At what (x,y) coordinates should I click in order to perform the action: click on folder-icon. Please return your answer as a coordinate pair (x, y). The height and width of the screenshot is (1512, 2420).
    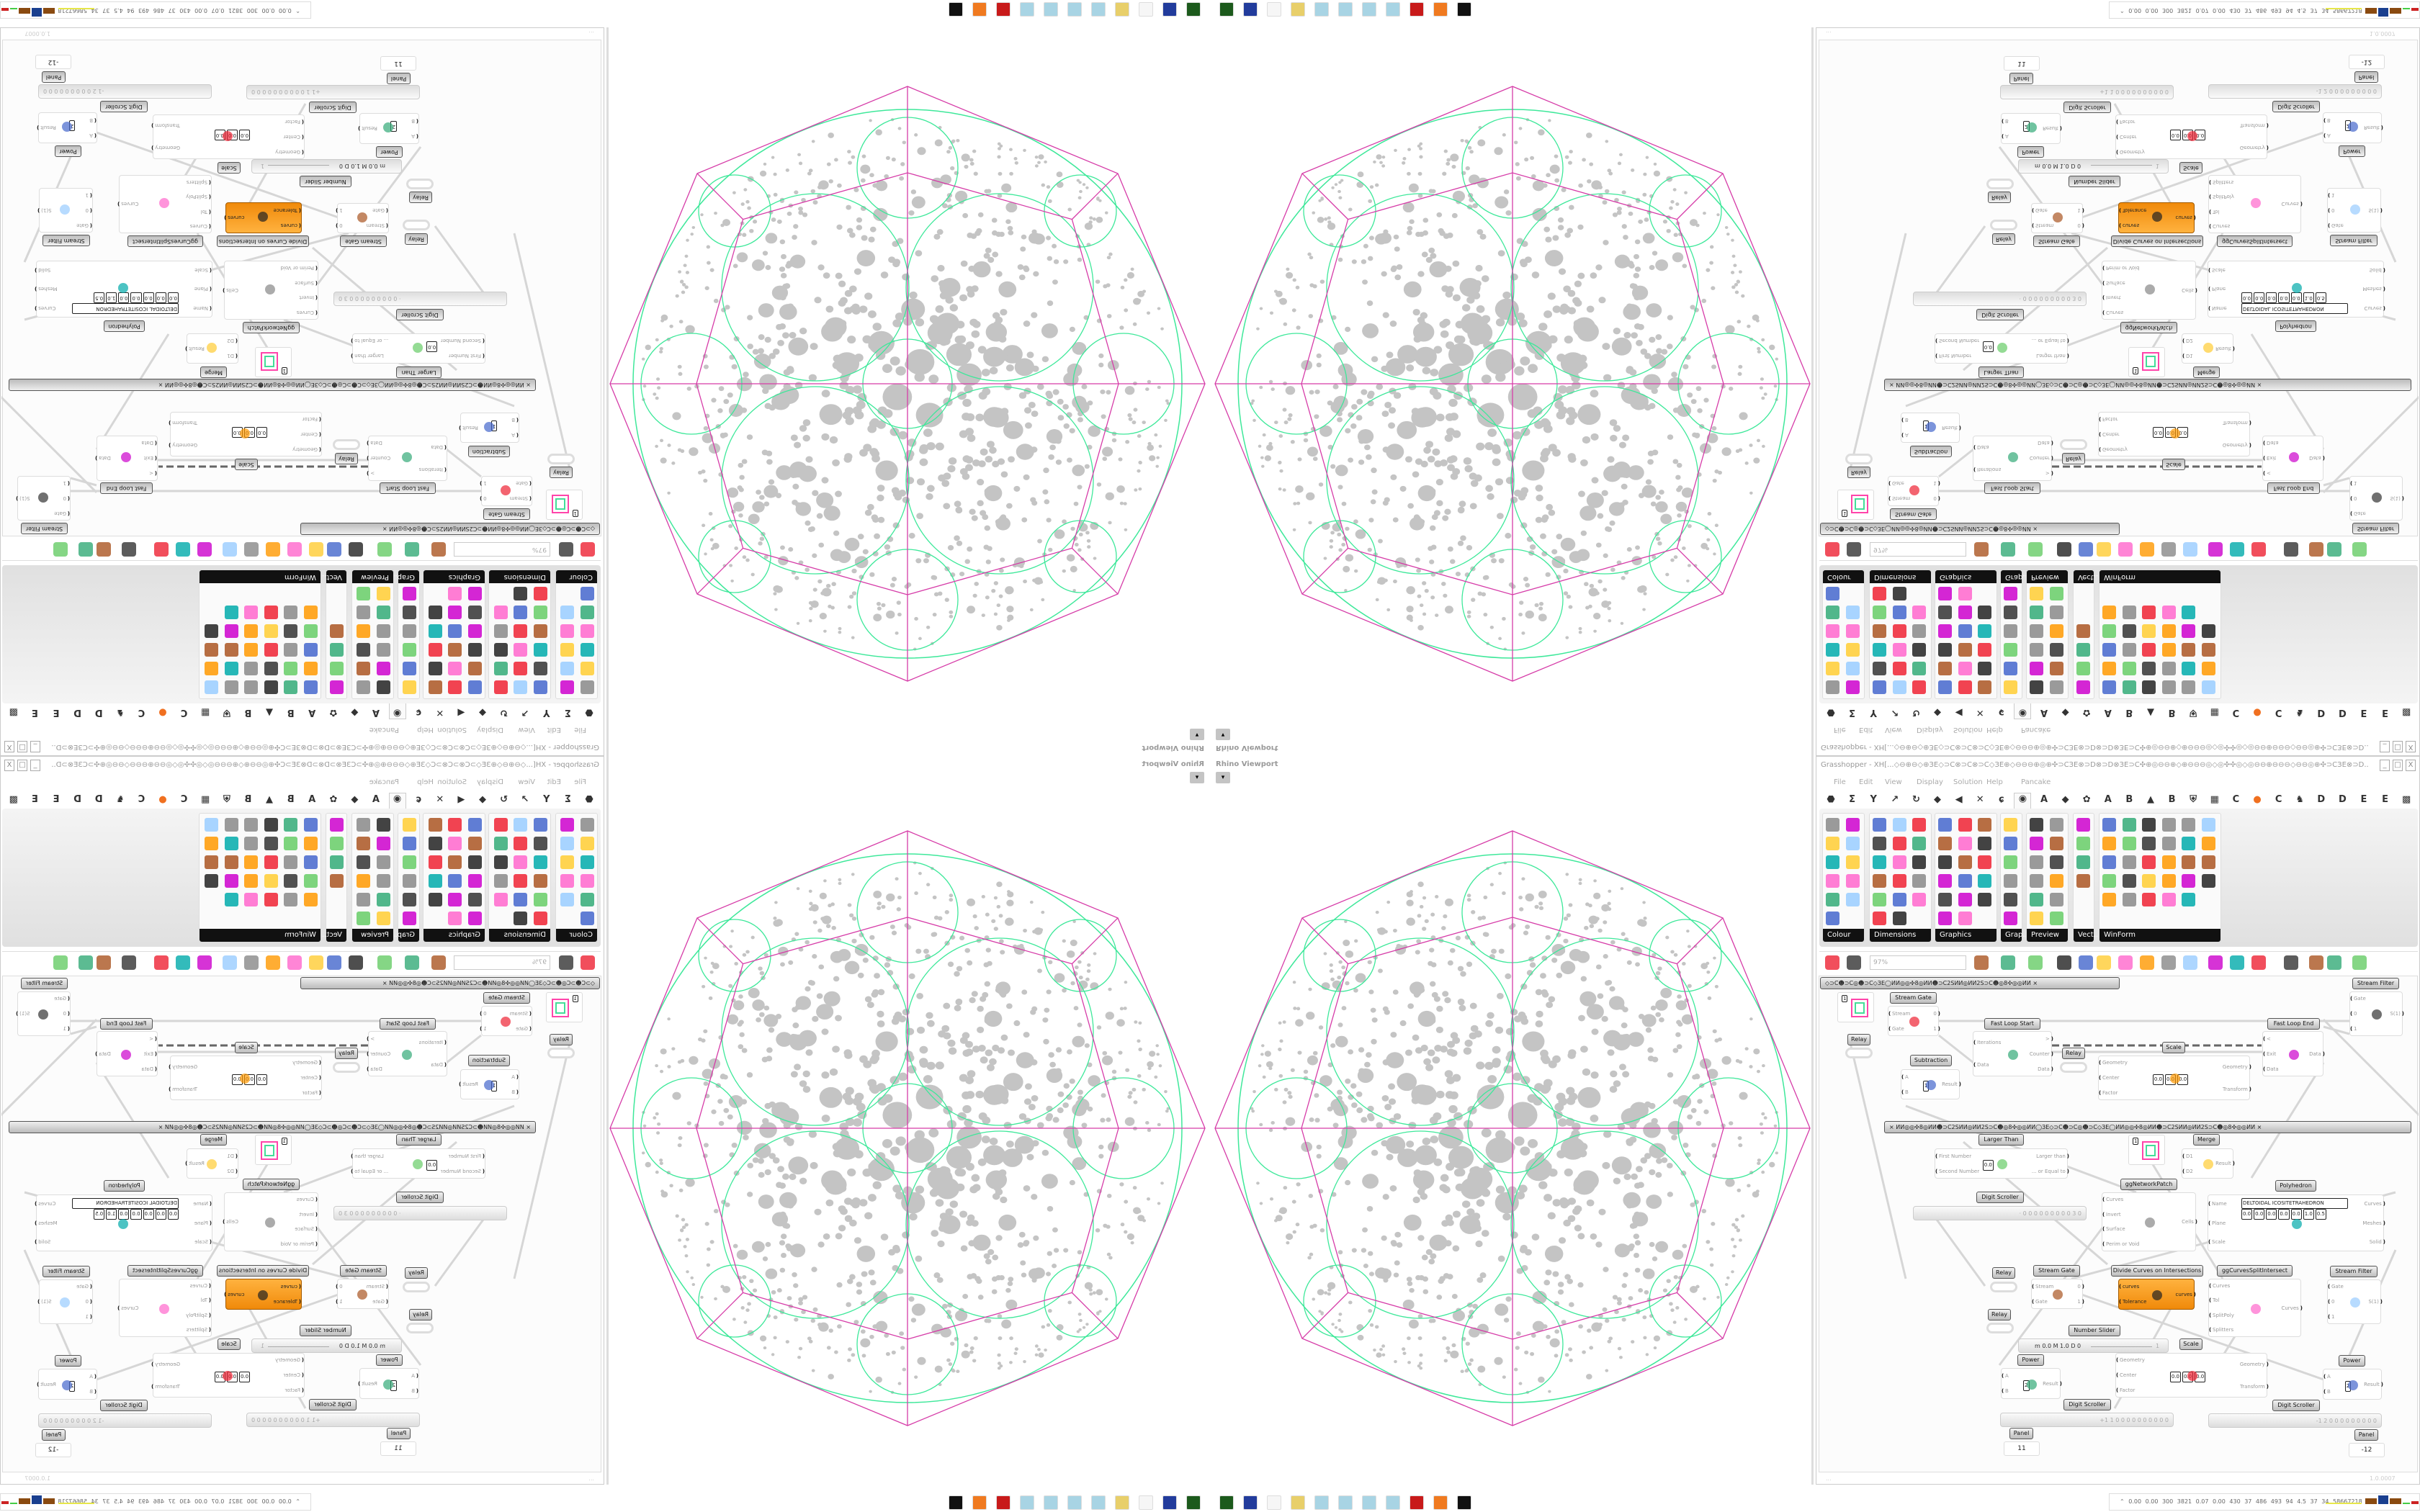
    Looking at the image, I should click on (1122, 9).